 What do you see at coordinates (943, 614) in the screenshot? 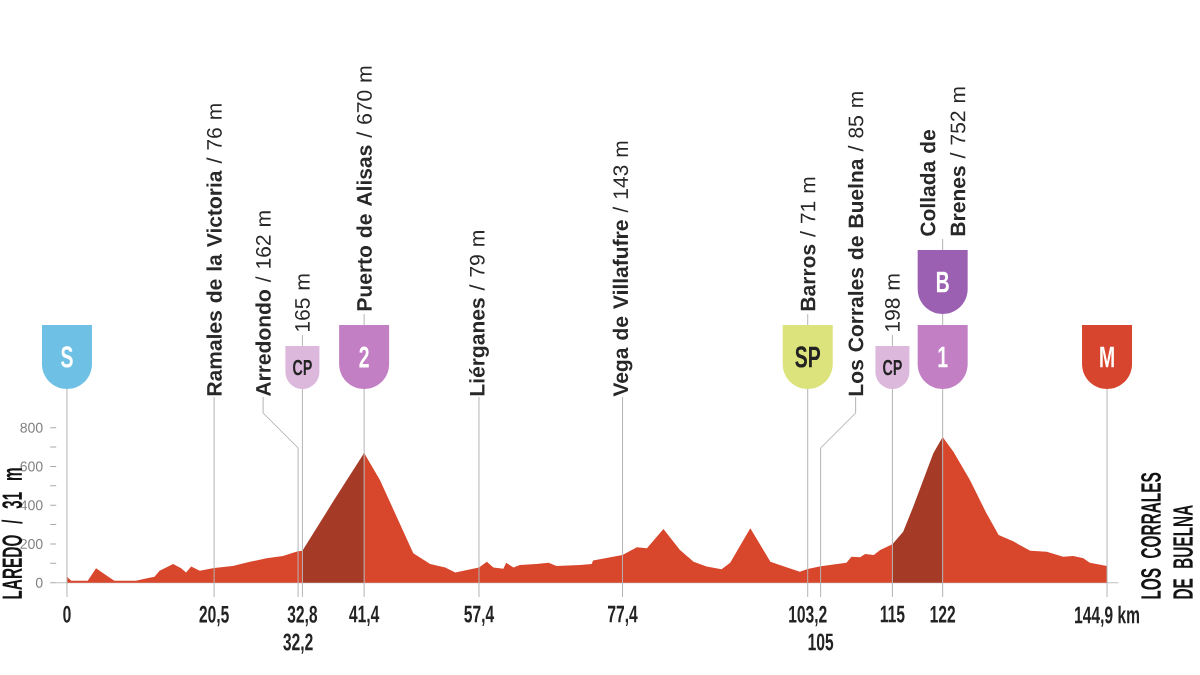
I see `x-tick-label: 122` at bounding box center [943, 614].